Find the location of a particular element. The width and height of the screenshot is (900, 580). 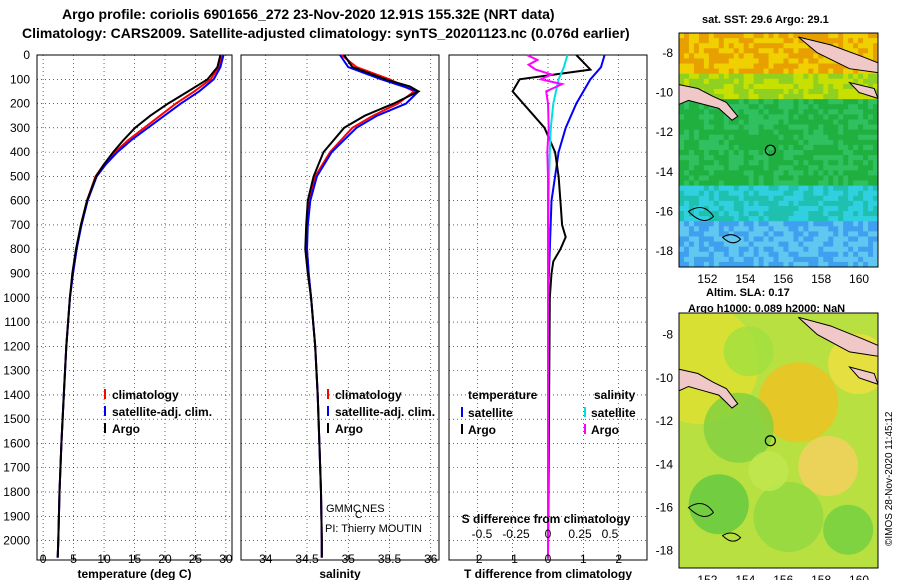

sla-map-field is located at coordinates (778, 440).